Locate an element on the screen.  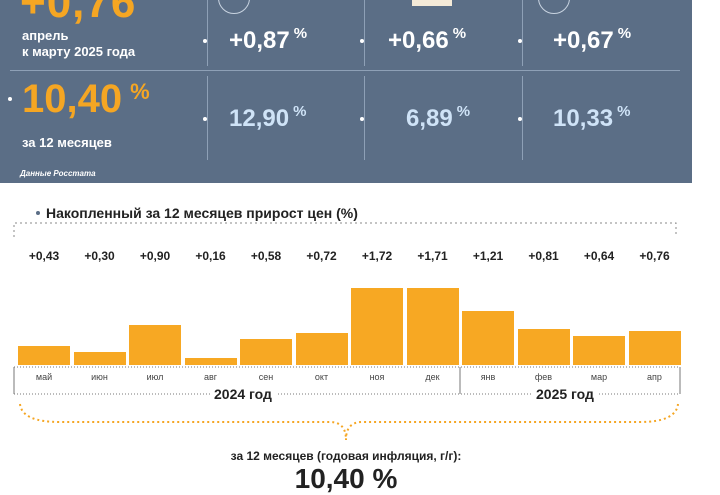
annual-label: за 12 месяцев is located at coordinates (67, 142).